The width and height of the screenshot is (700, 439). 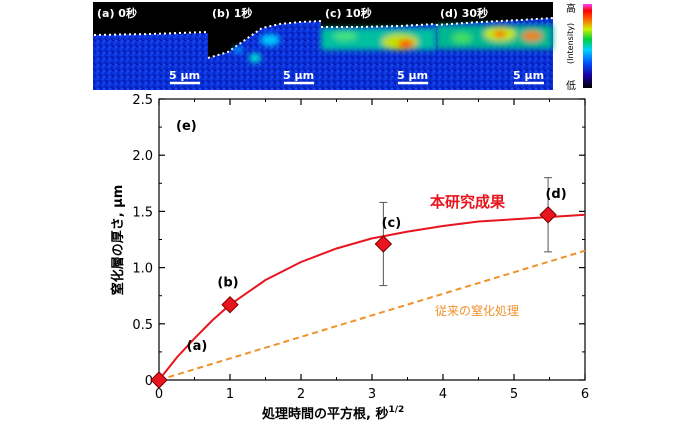 I want to click on panel-b: (b) 1秒 5 µm, so click(x=264, y=46).